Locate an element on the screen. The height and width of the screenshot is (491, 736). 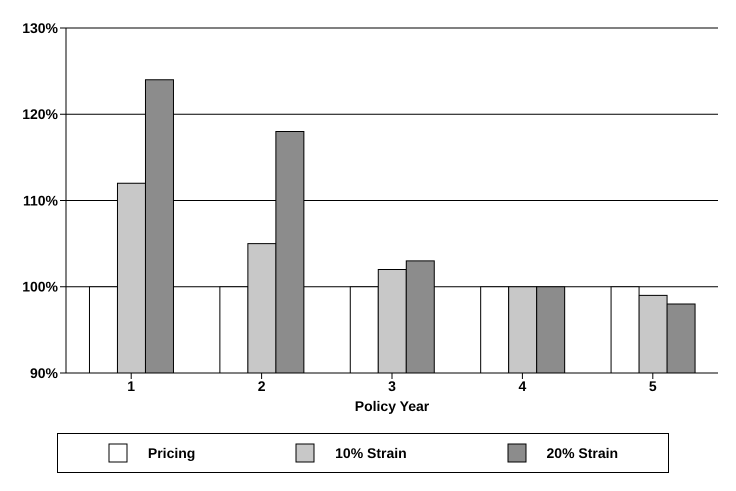
legend-label: 10% Strain is located at coordinates (371, 453).